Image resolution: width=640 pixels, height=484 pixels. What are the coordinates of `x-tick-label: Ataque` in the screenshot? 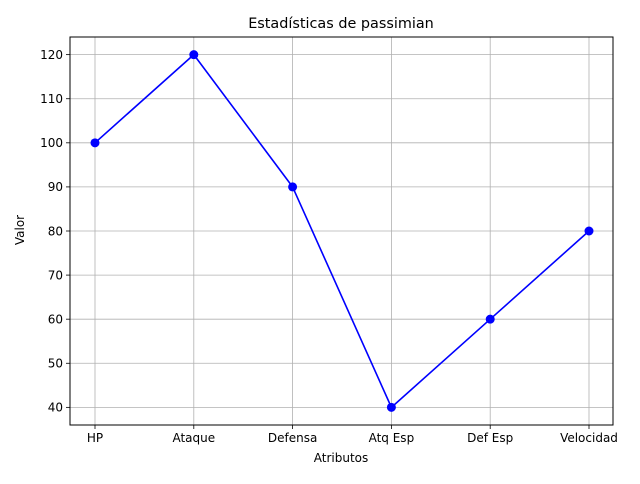 It's located at (193, 438).